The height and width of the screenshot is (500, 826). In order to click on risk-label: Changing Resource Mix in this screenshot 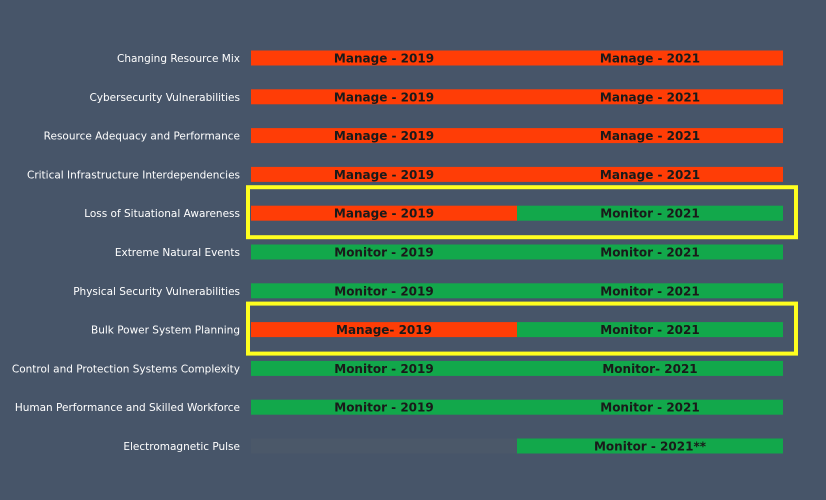, I will do `click(178, 59)`.